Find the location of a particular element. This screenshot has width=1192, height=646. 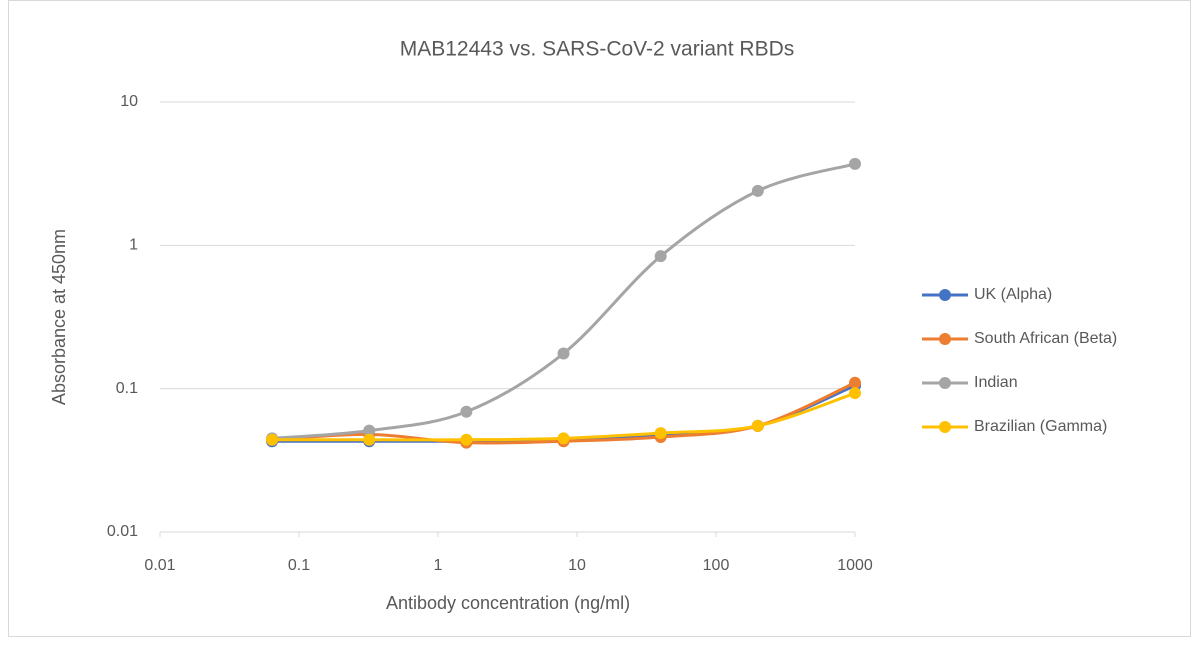

y-tick-label: 1 is located at coordinates (133, 245).